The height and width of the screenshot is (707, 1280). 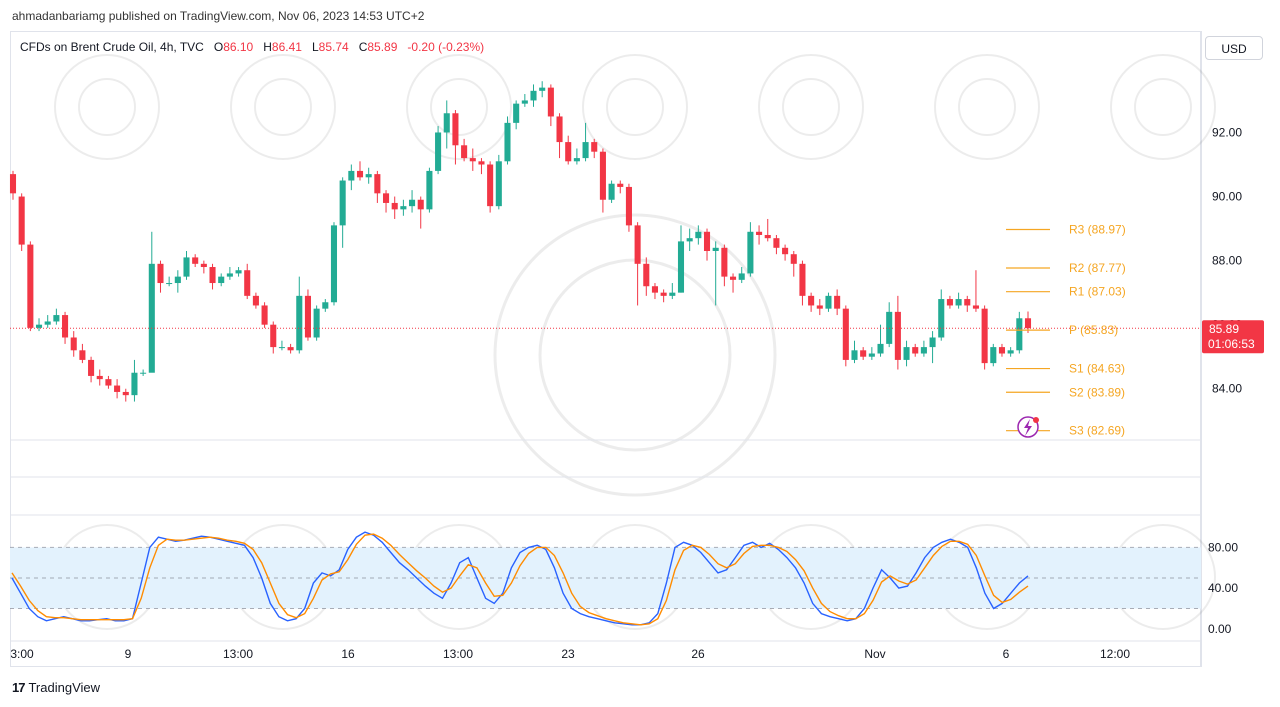 What do you see at coordinates (1223, 588) in the screenshot?
I see `stochastic-tick-label: 40.00` at bounding box center [1223, 588].